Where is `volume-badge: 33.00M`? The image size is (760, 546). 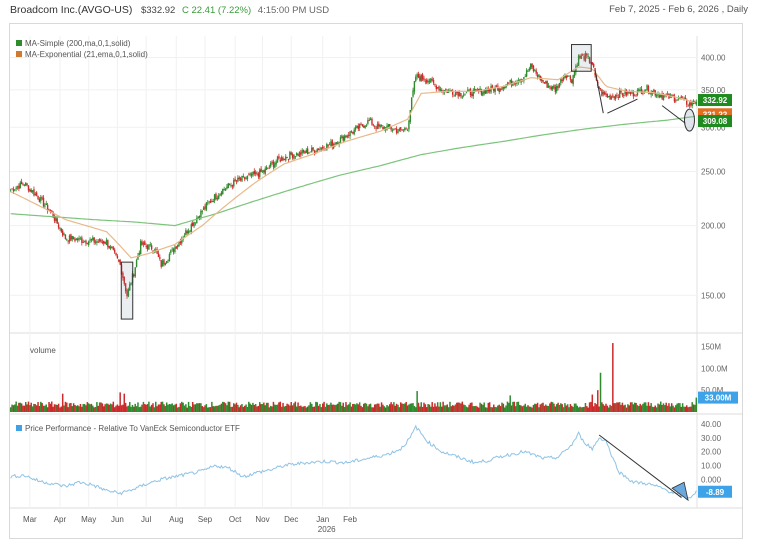 volume-badge: 33.00M is located at coordinates (718, 398).